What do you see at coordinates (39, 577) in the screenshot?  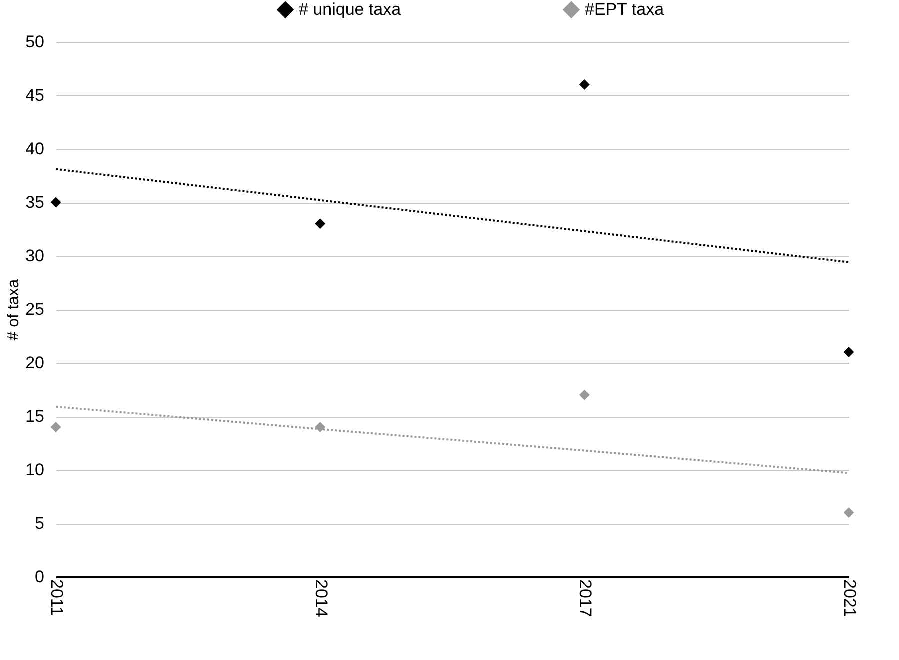 I see `y-tick-label: 0` at bounding box center [39, 577].